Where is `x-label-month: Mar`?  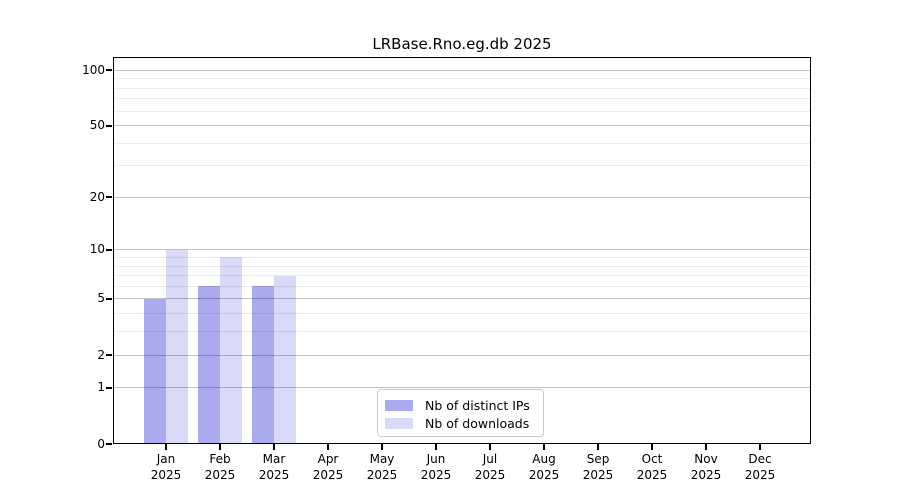 x-label-month: Mar is located at coordinates (274, 459).